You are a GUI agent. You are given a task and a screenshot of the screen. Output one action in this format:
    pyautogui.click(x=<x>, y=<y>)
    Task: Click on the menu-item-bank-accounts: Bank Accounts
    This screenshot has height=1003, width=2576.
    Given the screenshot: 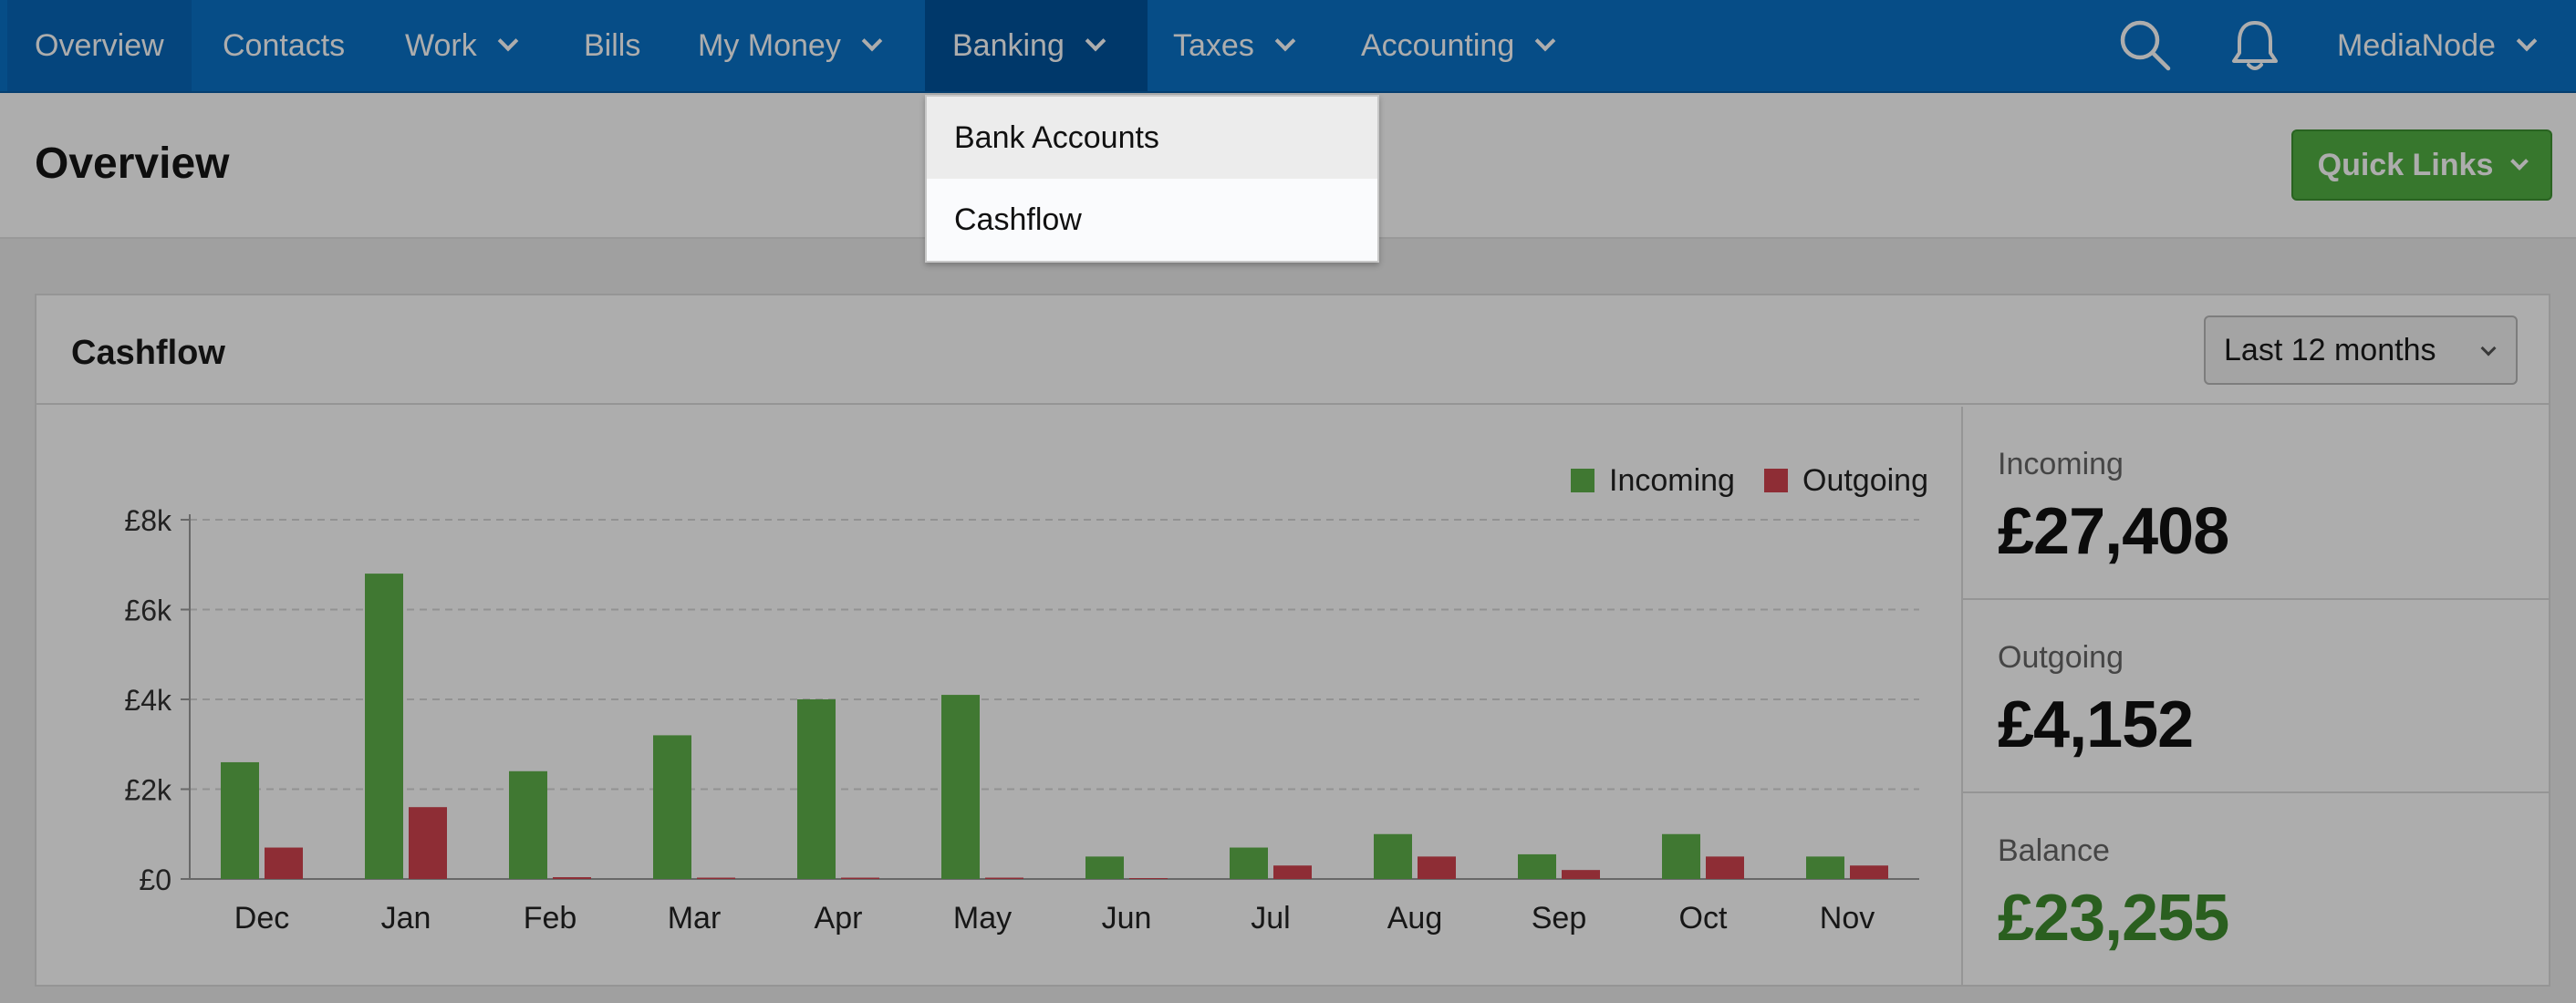 What is the action you would take?
    pyautogui.click(x=1152, y=138)
    